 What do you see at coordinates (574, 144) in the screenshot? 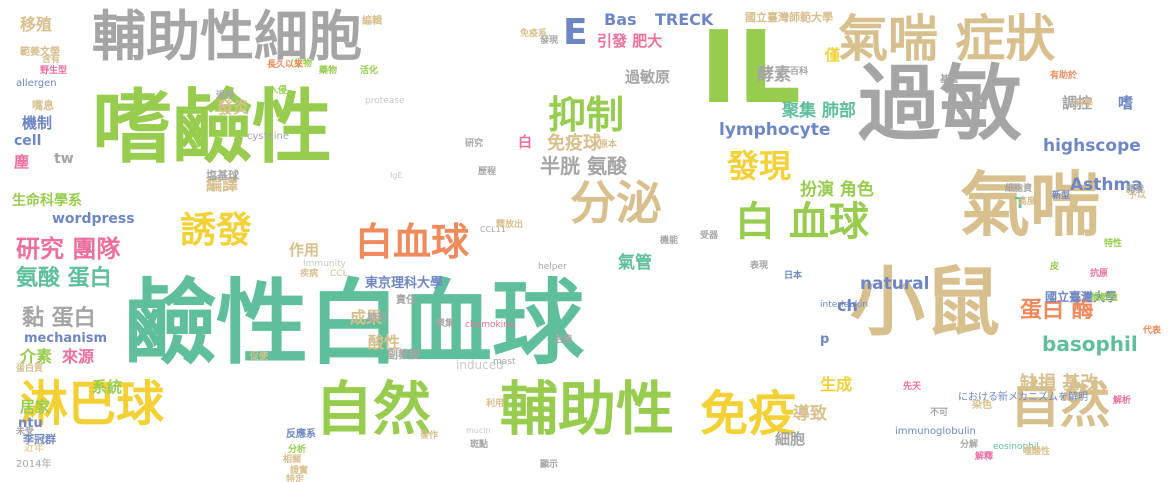
I see `cloud-word: 免疫球` at bounding box center [574, 144].